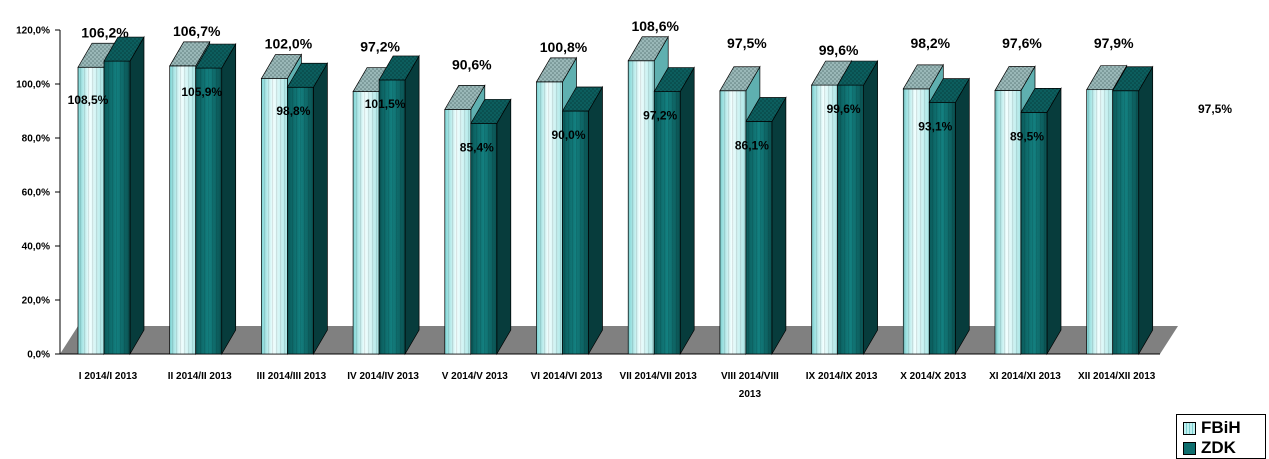 Image resolution: width=1269 pixels, height=459 pixels. I want to click on data-label-zdk: 86,1%, so click(752, 146).